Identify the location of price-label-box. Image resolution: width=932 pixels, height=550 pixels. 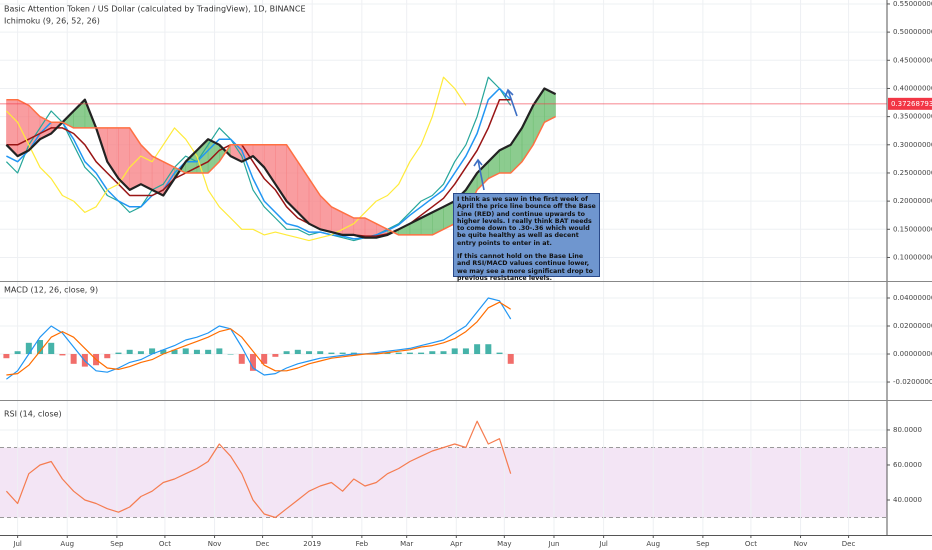
(910, 103).